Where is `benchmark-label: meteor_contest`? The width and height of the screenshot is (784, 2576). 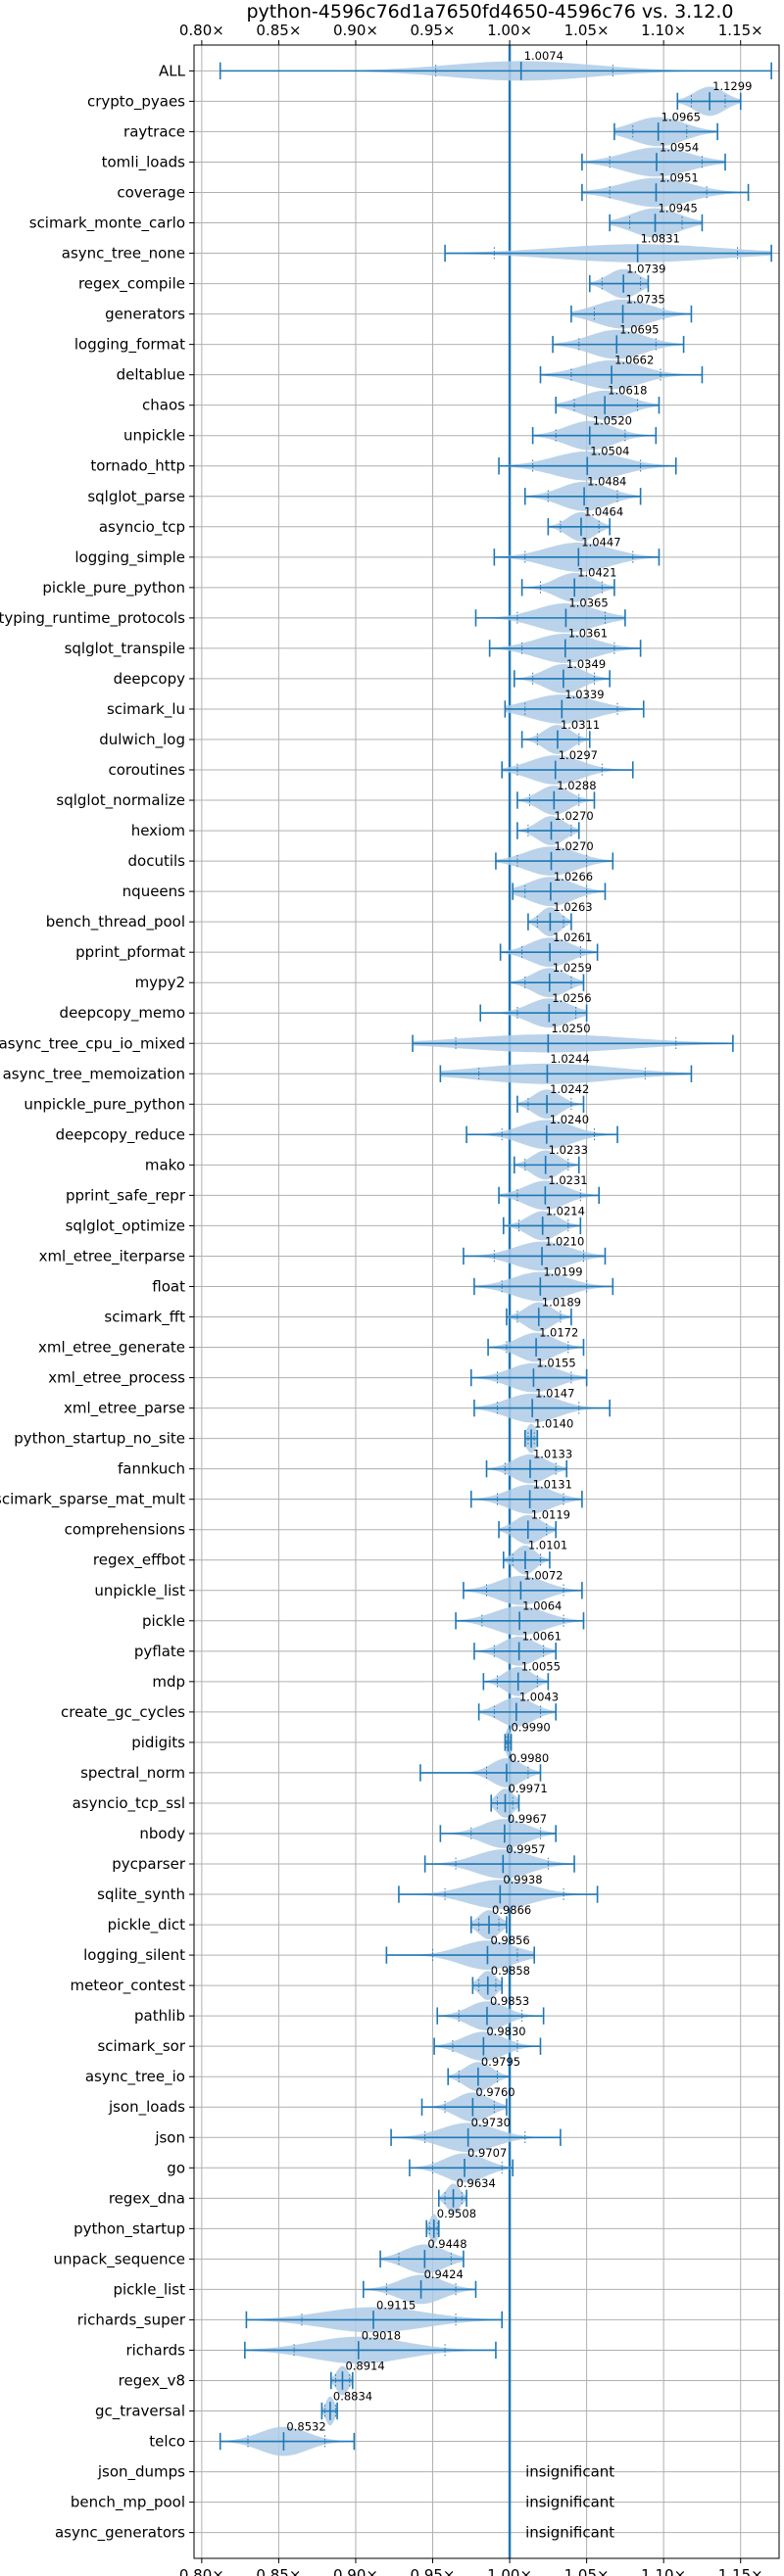
benchmark-label: meteor_contest is located at coordinates (127, 1986).